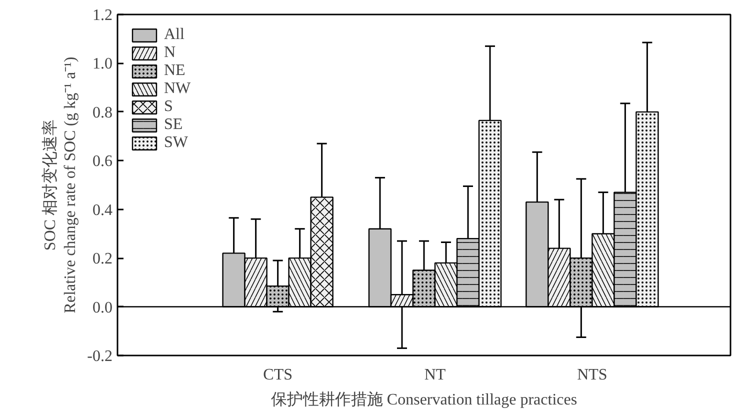  Describe the element at coordinates (277, 375) in the screenshot. I see `x-tick-label: CTS` at that location.